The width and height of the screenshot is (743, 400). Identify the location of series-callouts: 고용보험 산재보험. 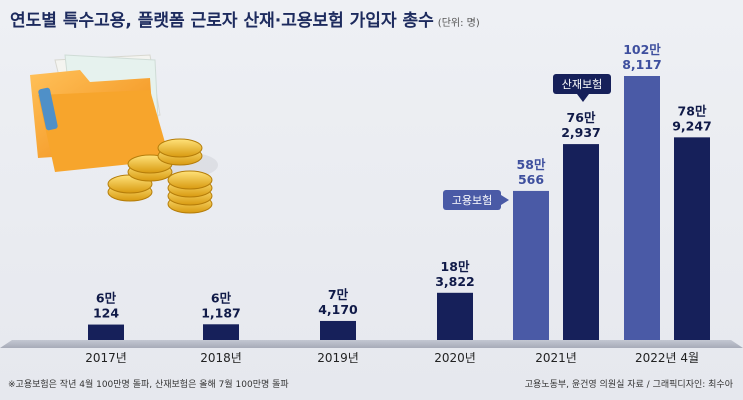
(527, 142).